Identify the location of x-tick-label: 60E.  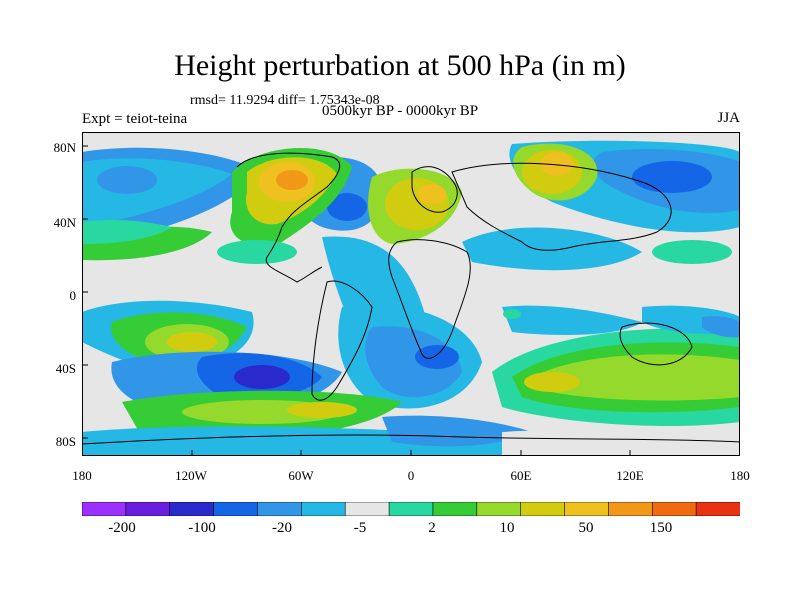
(521, 475).